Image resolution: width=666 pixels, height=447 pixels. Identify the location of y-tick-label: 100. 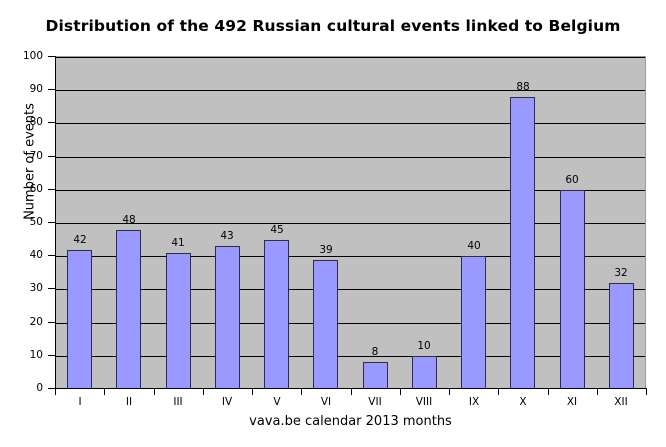
(32, 56).